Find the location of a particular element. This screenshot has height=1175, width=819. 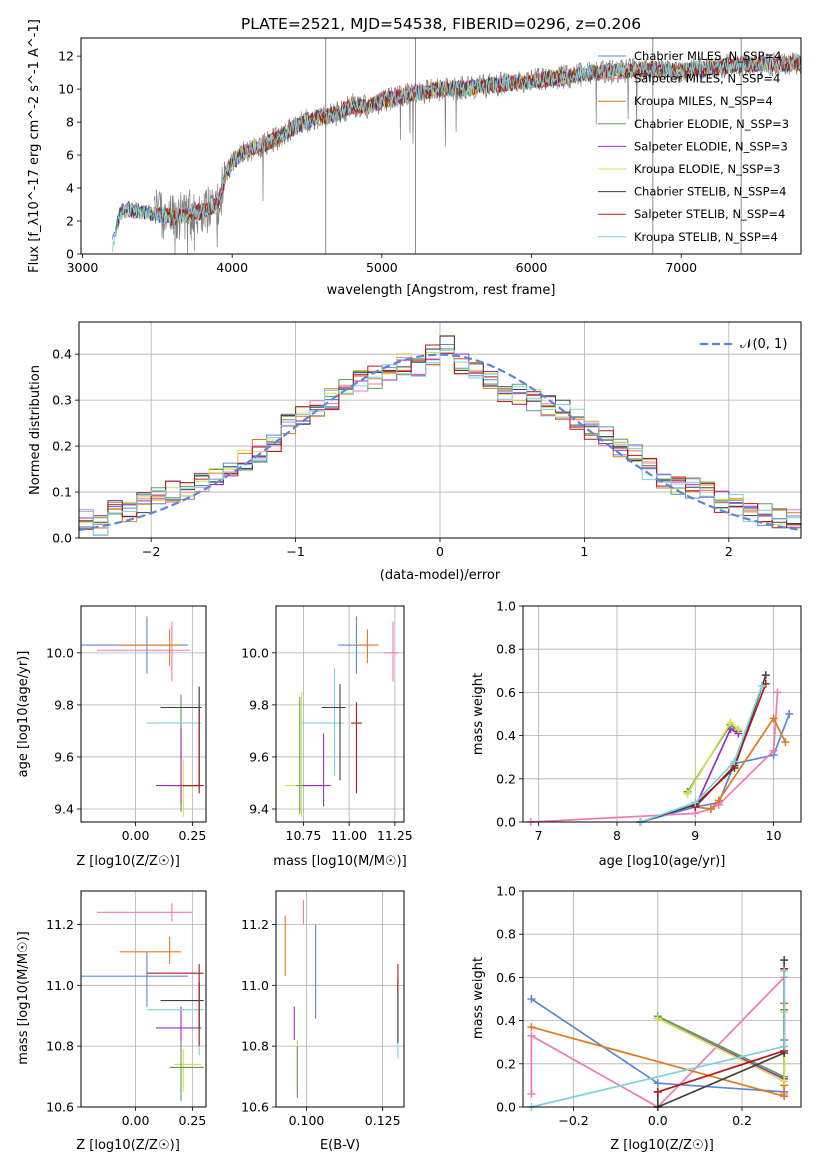

residual-ytick-label: 0.1 is located at coordinates (62, 492).